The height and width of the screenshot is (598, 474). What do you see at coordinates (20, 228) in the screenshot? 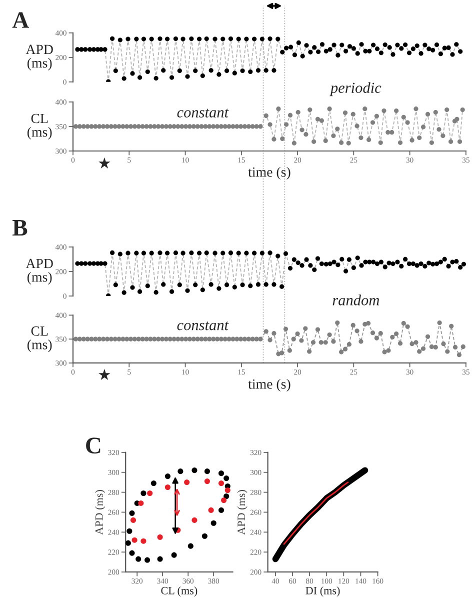
I see `chart-title: B` at bounding box center [20, 228].